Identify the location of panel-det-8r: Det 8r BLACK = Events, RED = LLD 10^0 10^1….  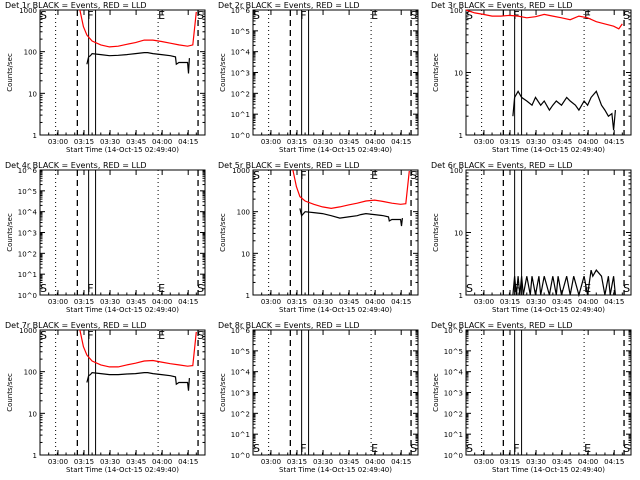
(318, 397).